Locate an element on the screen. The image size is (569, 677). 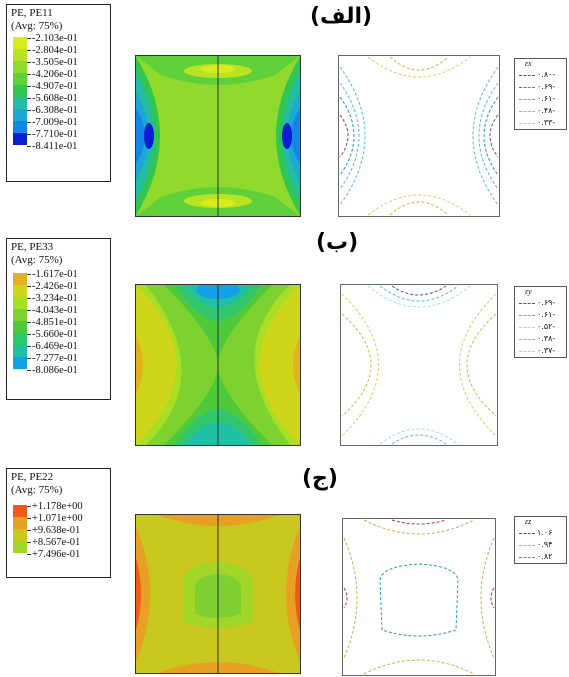
legend-level: -2.804e-01 is located at coordinates (52, 50).